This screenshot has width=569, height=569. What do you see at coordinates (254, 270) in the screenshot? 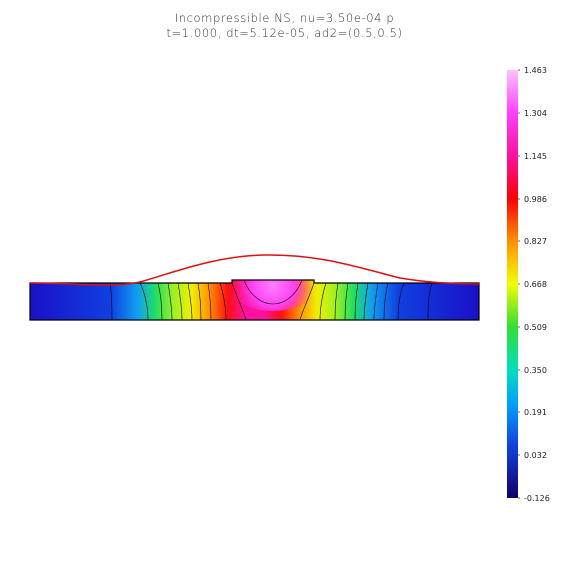
I see `surface-curve` at bounding box center [254, 270].